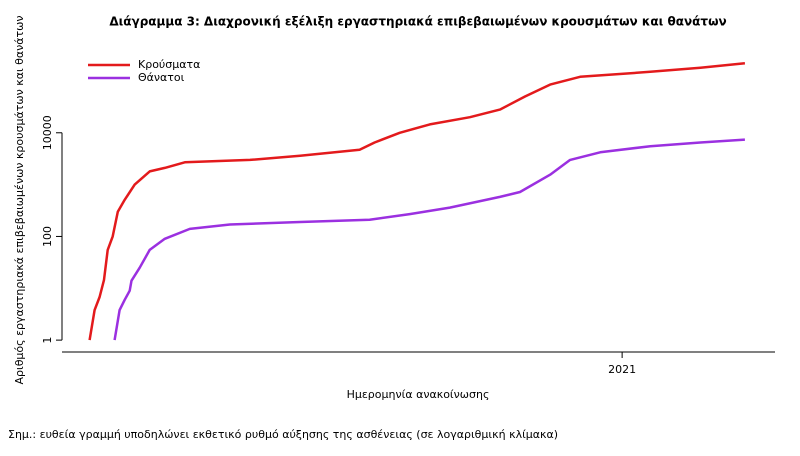 The width and height of the screenshot is (800, 456). Describe the element at coordinates (169, 64) in the screenshot. I see `legend-label: Κρούσματα` at that location.